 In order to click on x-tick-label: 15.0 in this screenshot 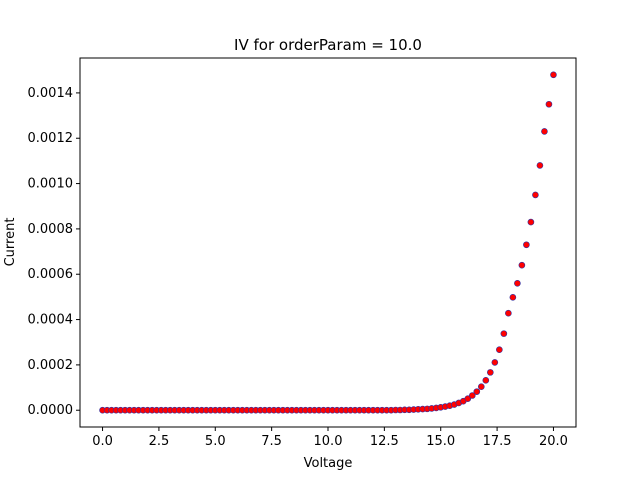, I will do `click(440, 441)`.